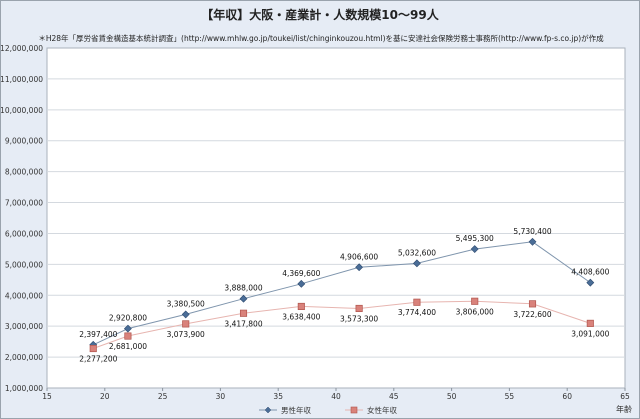 The image size is (640, 419). I want to click on male-income-data-label: 5,495,300, so click(475, 238).